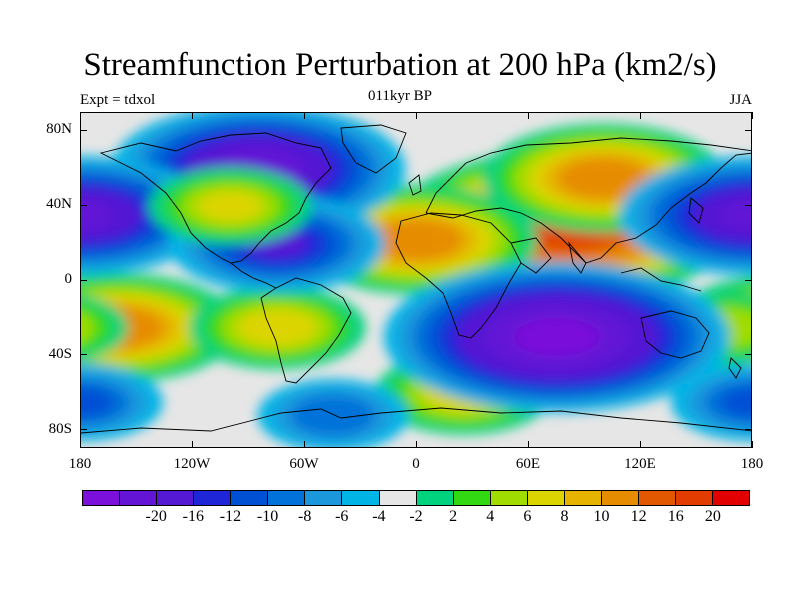 The width and height of the screenshot is (800, 600). I want to click on lon-label-0: 0, so click(416, 464).